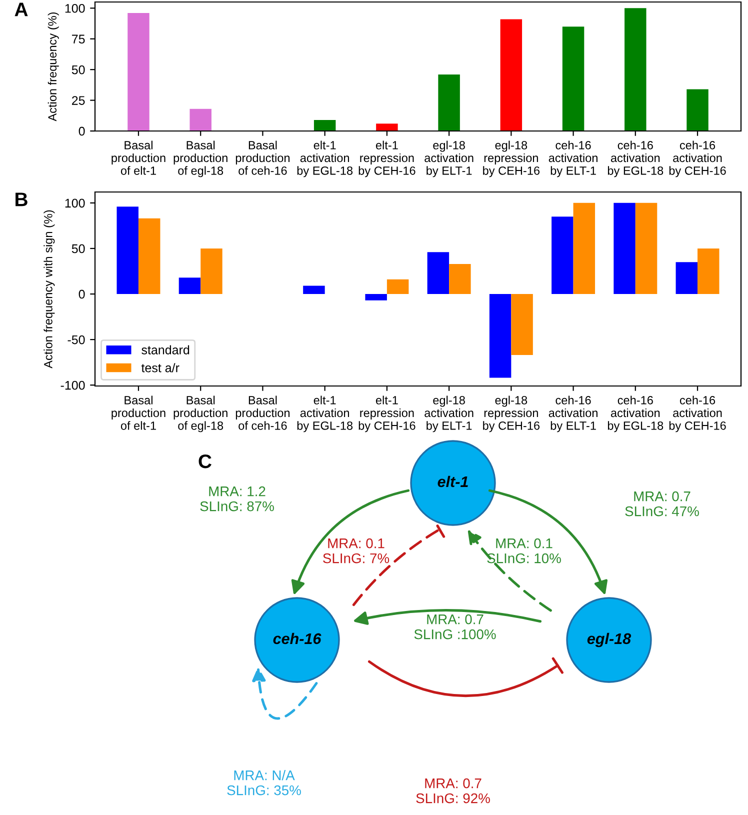 This screenshot has height=815, width=748. I want to click on text: egl-18, so click(609, 640).